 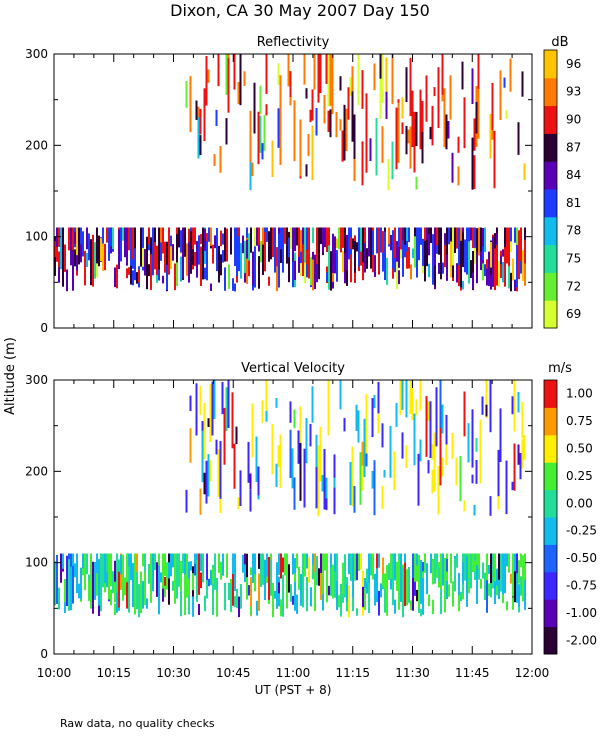 What do you see at coordinates (293, 368) in the screenshot?
I see `panel-title: Vertical Velocity` at bounding box center [293, 368].